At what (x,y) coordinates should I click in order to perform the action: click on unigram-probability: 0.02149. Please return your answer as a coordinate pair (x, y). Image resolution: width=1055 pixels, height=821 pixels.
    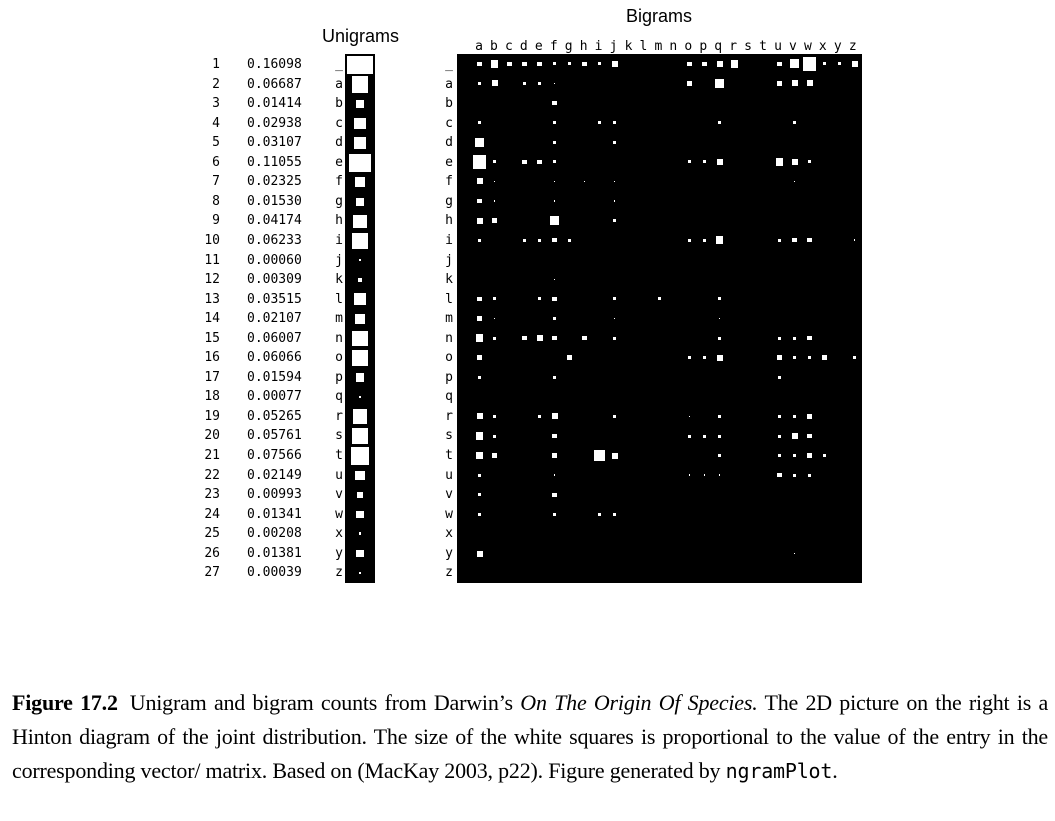
    Looking at the image, I should click on (274, 475).